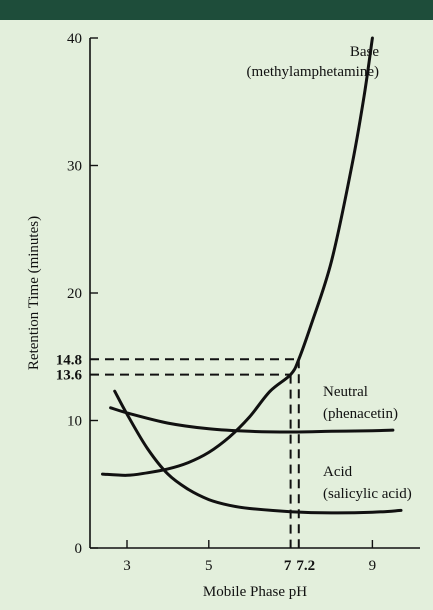 Image resolution: width=433 pixels, height=610 pixels. What do you see at coordinates (338, 472) in the screenshot?
I see `acid-annotation-line: Acid` at bounding box center [338, 472].